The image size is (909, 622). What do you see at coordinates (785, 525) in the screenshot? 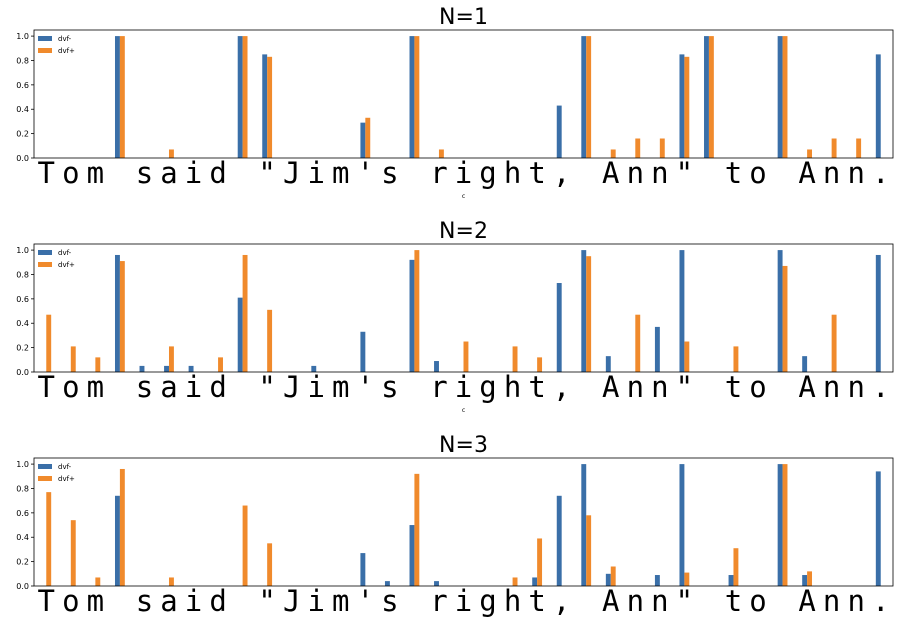
I see `bar-dvf+-30` at bounding box center [785, 525].